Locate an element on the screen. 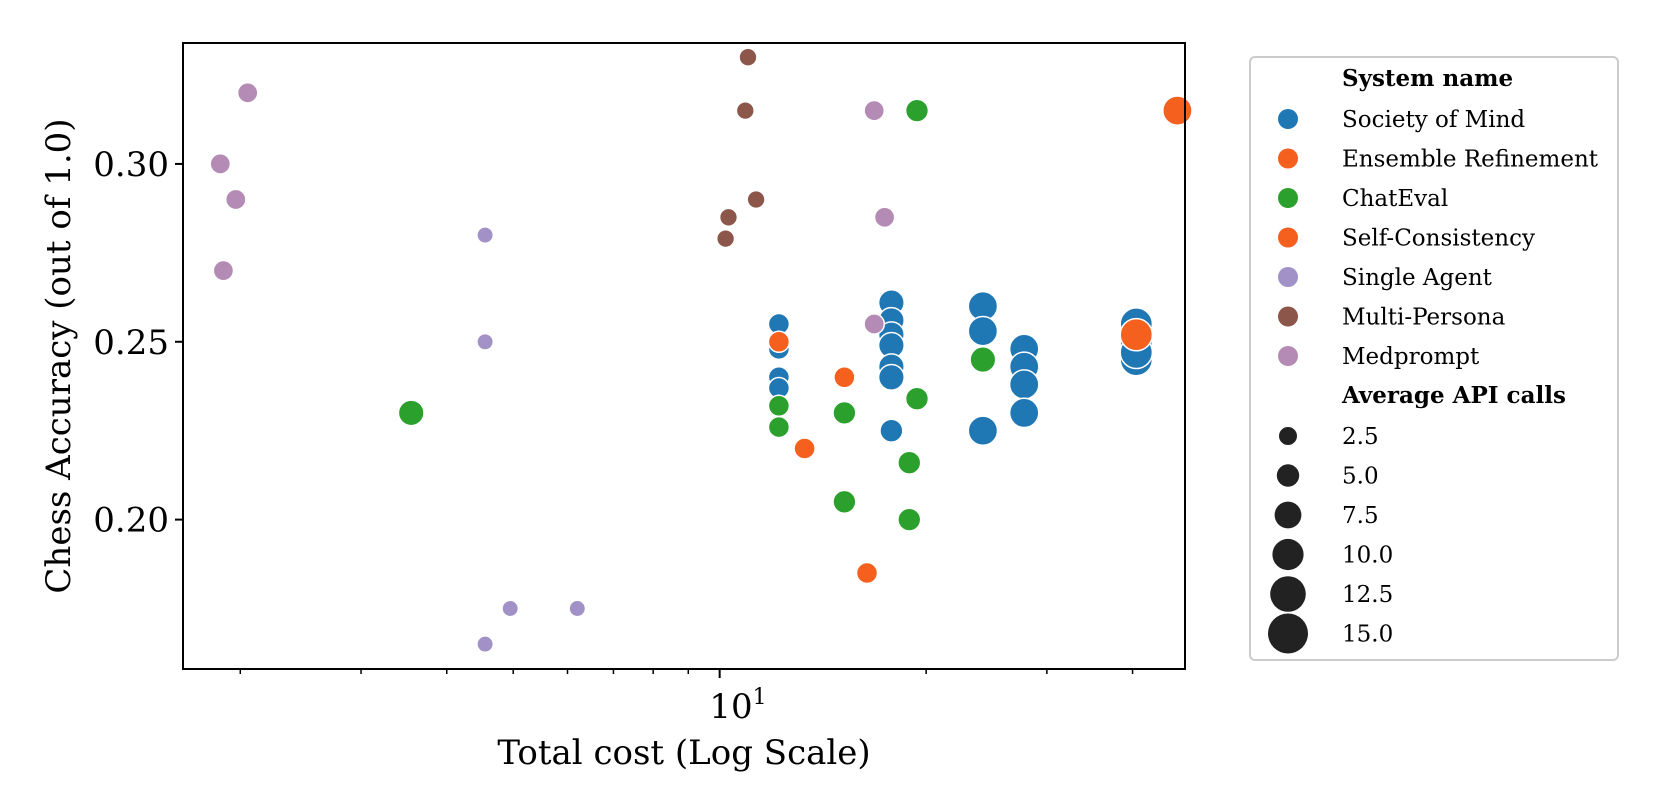  legend-size-title: Average API calls is located at coordinates (1453, 395).